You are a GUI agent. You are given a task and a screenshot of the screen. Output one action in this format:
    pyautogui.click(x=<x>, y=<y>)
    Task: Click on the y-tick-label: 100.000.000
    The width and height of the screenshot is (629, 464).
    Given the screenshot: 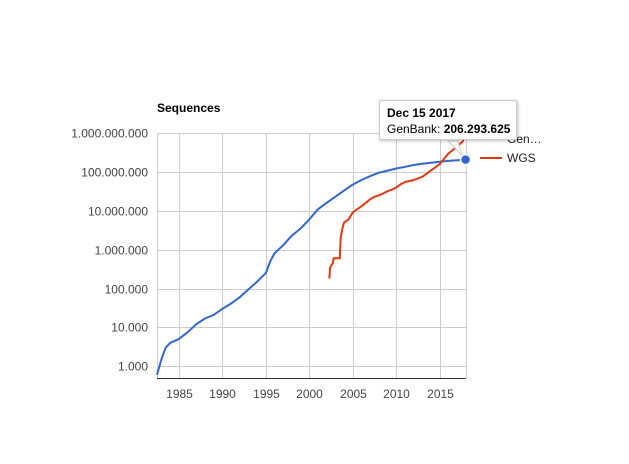 What is the action you would take?
    pyautogui.click(x=114, y=173)
    